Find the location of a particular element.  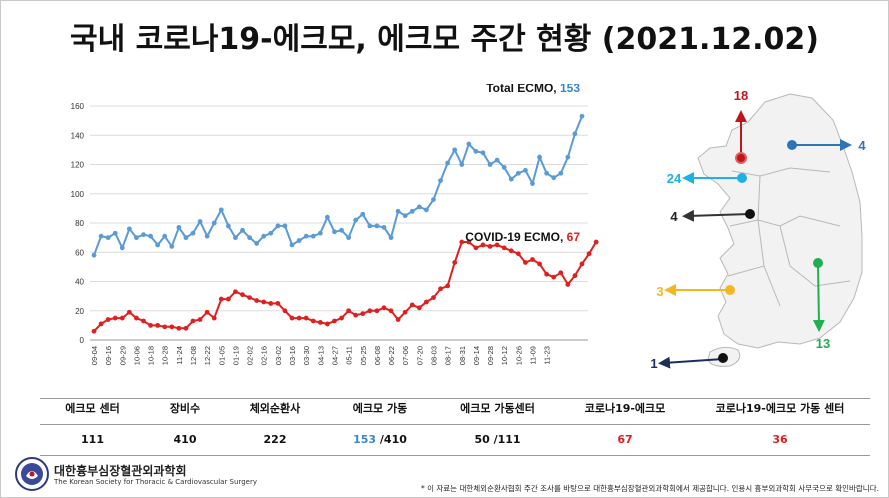

y-tick-label: 100 is located at coordinates (78, 194).